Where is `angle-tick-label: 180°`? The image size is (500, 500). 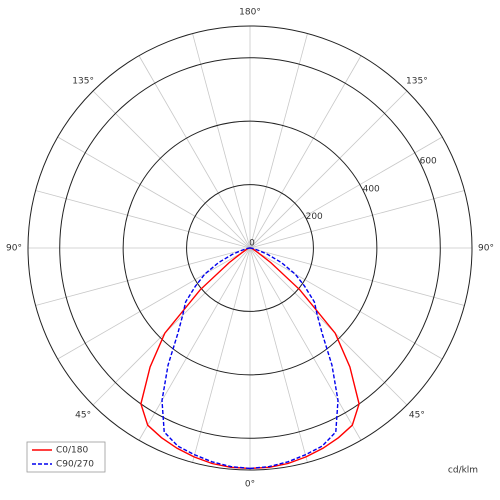
angle-tick-label: 180° is located at coordinates (250, 13).